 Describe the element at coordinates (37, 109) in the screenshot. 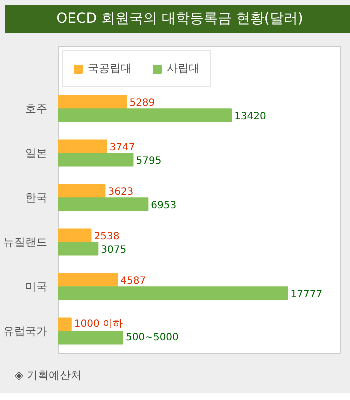

I see `y-tick-label: 호주` at that location.